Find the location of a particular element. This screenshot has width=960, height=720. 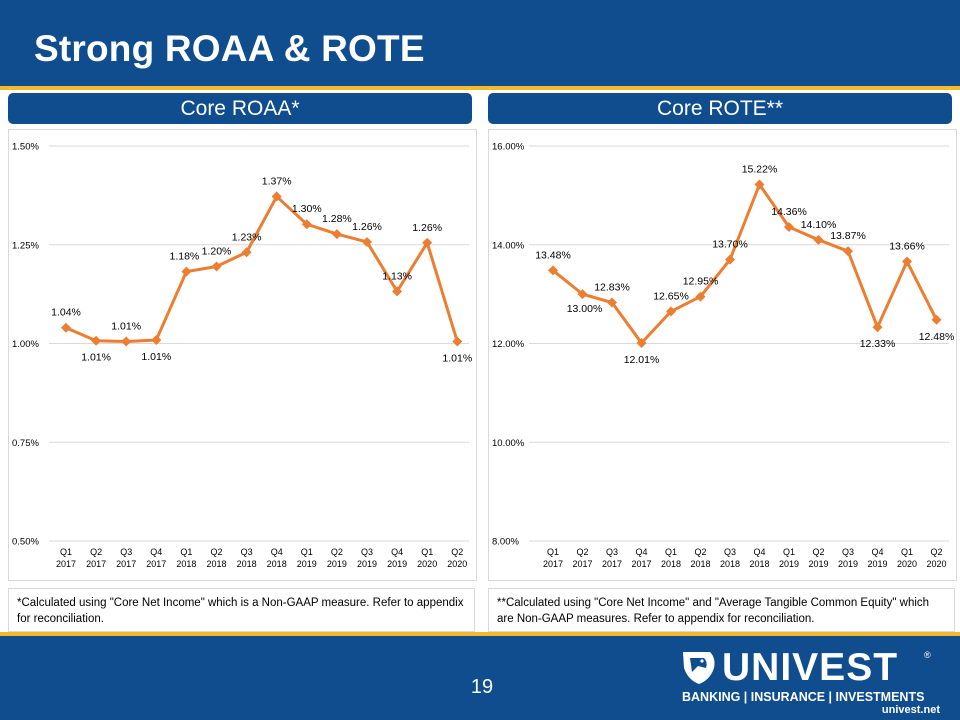

roaa-ytick-label: 1.50% is located at coordinates (25, 147).